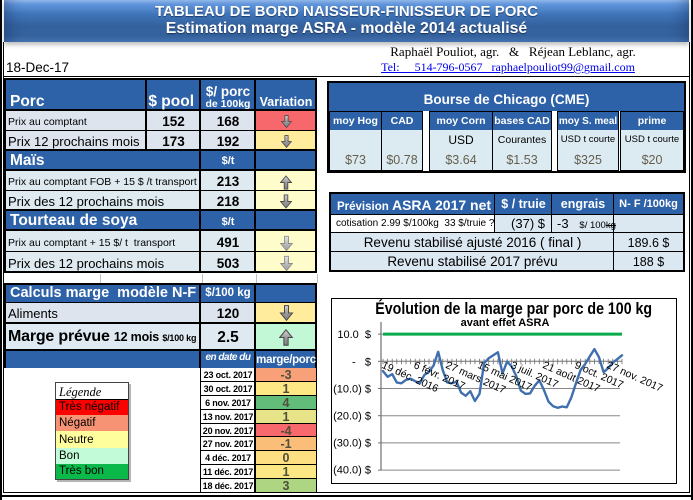  What do you see at coordinates (352, 471) in the screenshot?
I see `svg-text: (40.0) $` at bounding box center [352, 471].